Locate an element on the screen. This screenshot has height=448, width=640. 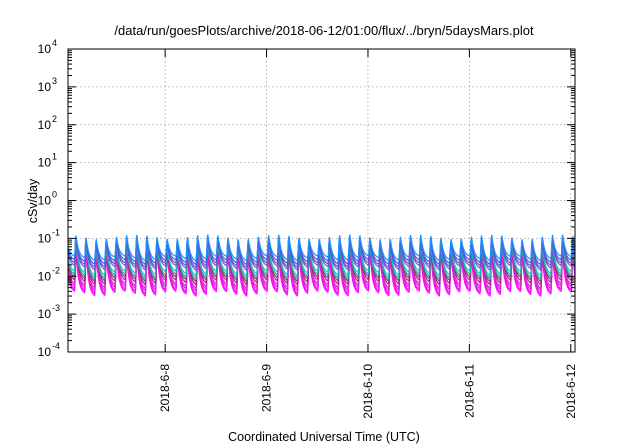
x-tick-label: 2018-6-11 is located at coordinates (469, 391).